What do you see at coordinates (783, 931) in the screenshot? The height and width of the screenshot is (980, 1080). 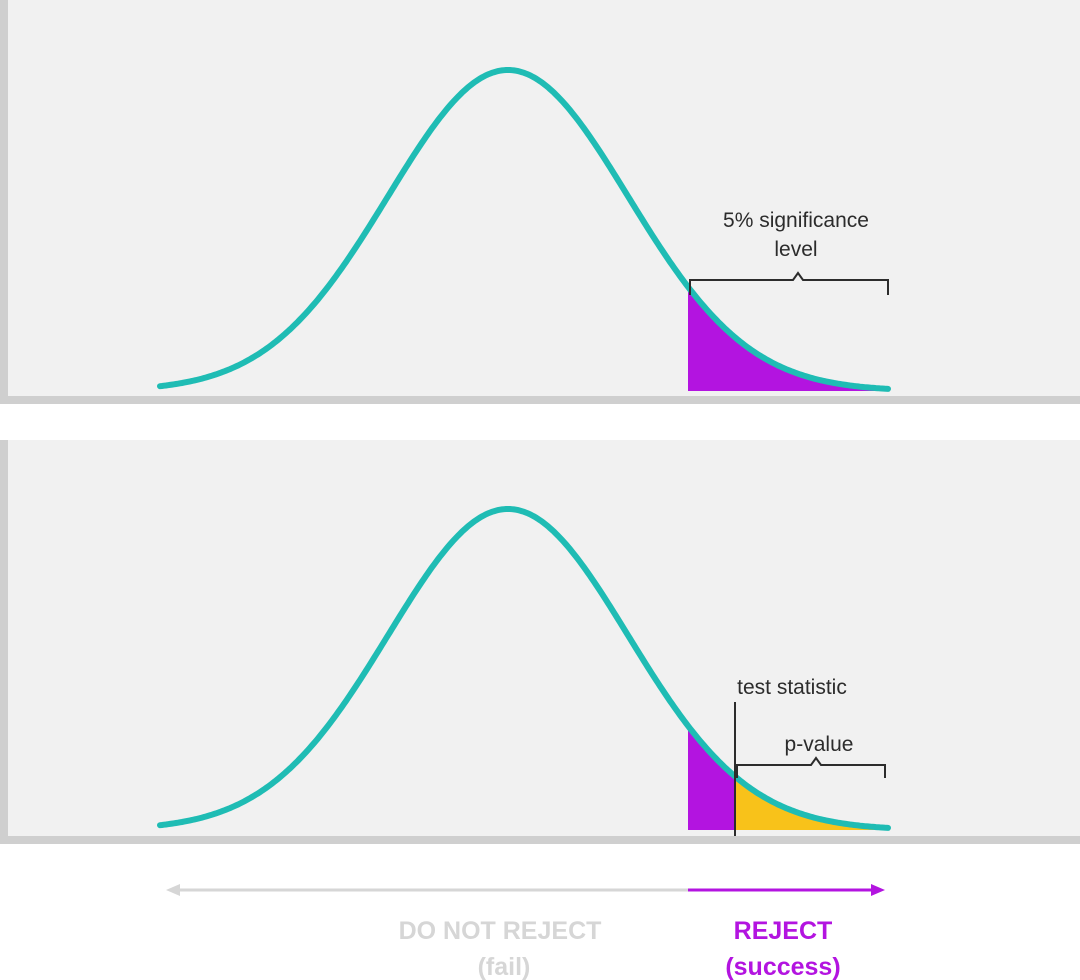 I see `reject-label: REJECT` at bounding box center [783, 931].